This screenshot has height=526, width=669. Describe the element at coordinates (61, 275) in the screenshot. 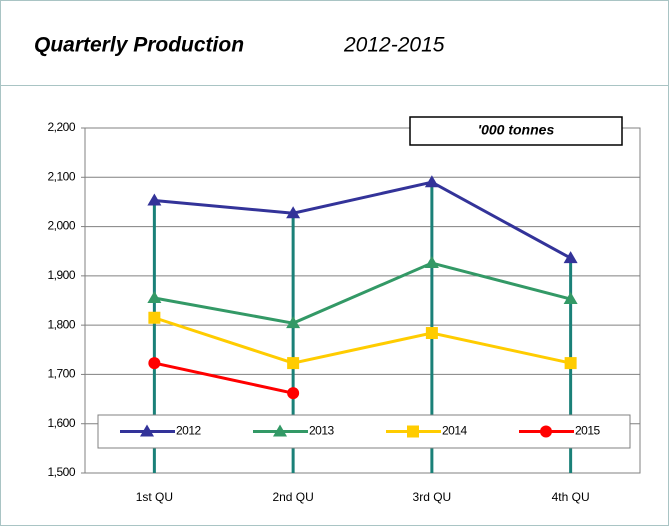

I see `y-tick-label: 1,900` at that location.